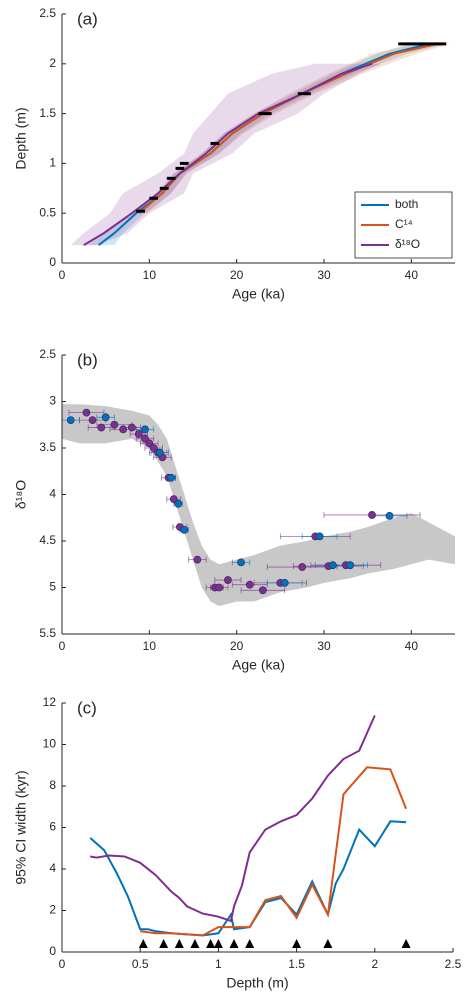 The height and width of the screenshot is (999, 467). What do you see at coordinates (52, 827) in the screenshot?
I see `y-tick-label: 6` at bounding box center [52, 827].